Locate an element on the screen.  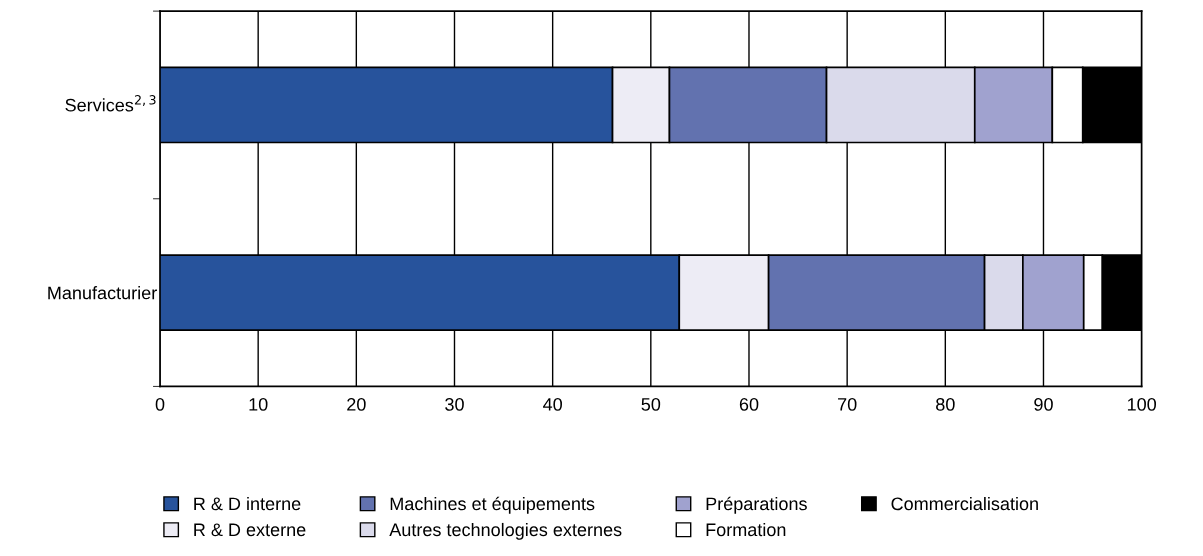
x-tick-label: 100 is located at coordinates (1141, 404).